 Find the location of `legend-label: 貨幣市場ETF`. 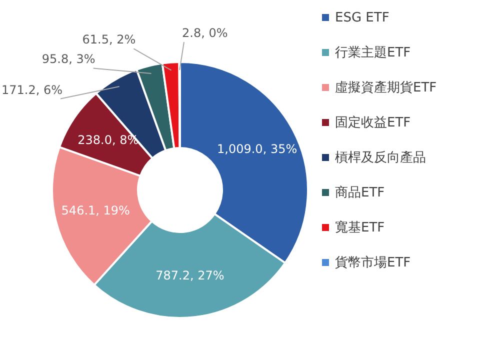

legend-label: 貨幣市場ETF is located at coordinates (373, 263).